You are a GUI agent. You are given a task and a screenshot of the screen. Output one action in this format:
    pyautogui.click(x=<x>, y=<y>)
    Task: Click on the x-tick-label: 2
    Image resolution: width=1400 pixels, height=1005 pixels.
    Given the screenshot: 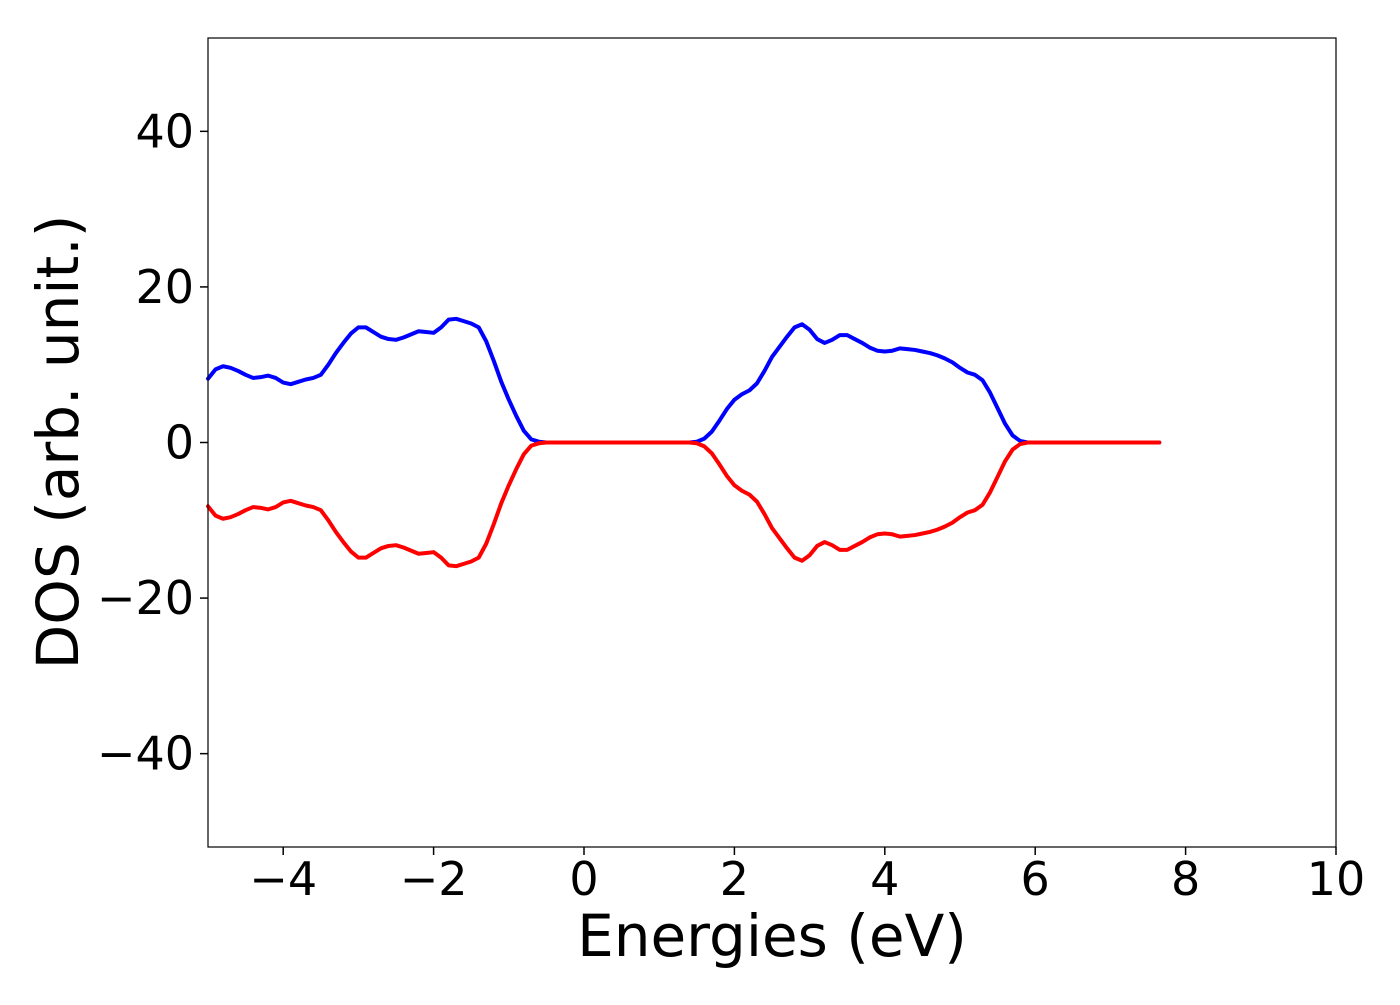 What is the action you would take?
    pyautogui.click(x=734, y=879)
    